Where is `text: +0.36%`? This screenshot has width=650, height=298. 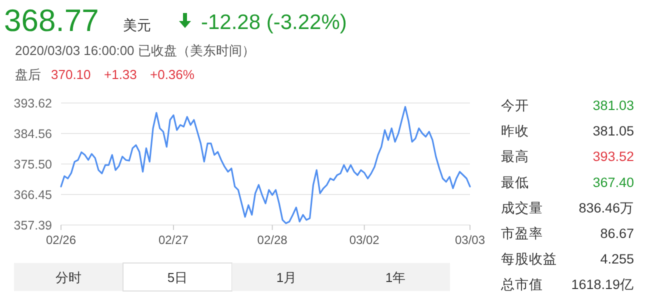
text: +0.36% is located at coordinates (172, 74).